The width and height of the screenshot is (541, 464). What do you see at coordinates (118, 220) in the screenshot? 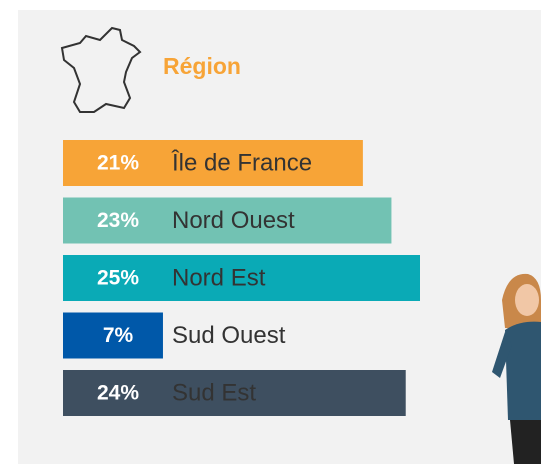
I see `value-label: 23%` at bounding box center [118, 220].